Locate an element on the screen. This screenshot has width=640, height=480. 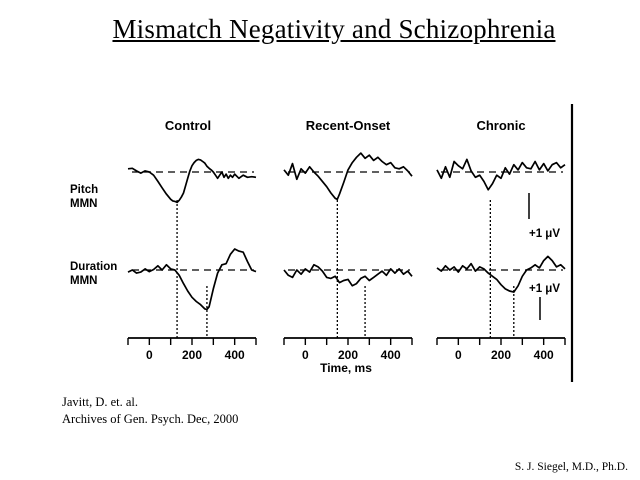
control-tick-label-200: 200 is located at coordinates (192, 355).